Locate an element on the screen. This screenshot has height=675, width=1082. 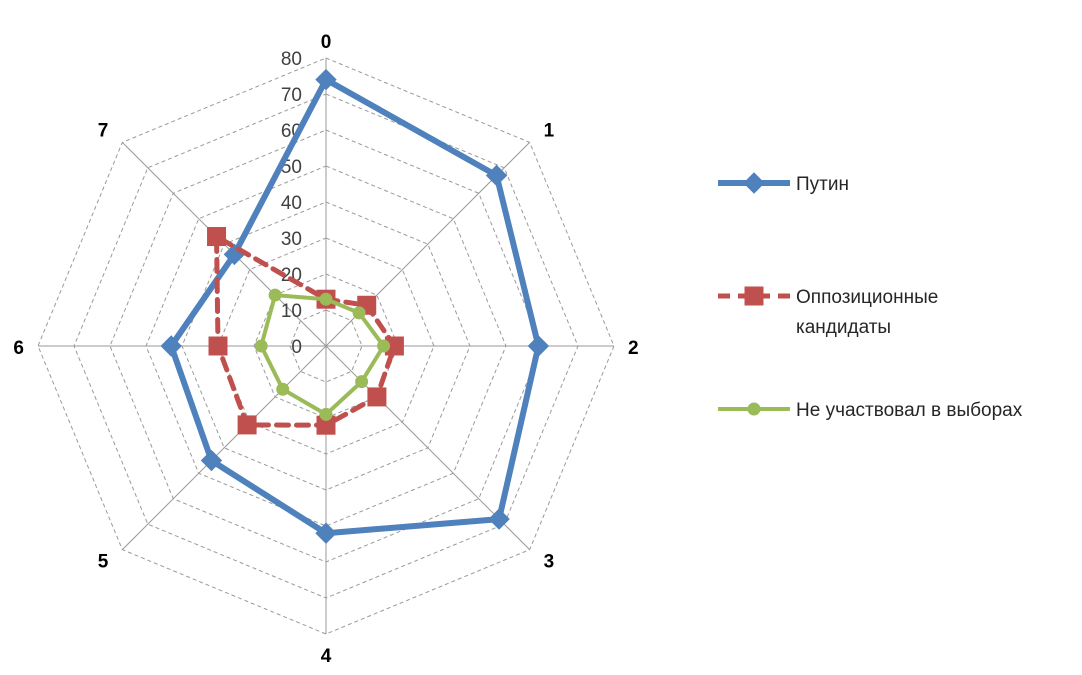
category-label: 7 is located at coordinates (103, 130).